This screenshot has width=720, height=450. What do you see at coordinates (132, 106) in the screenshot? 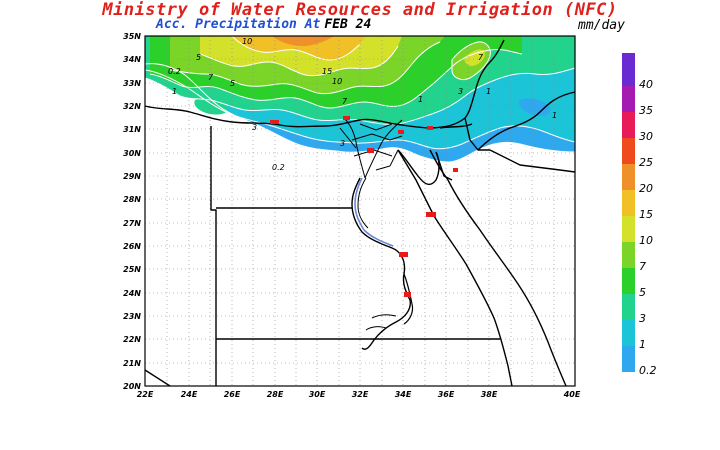
I see `lat-label: 32N` at bounding box center [132, 106].